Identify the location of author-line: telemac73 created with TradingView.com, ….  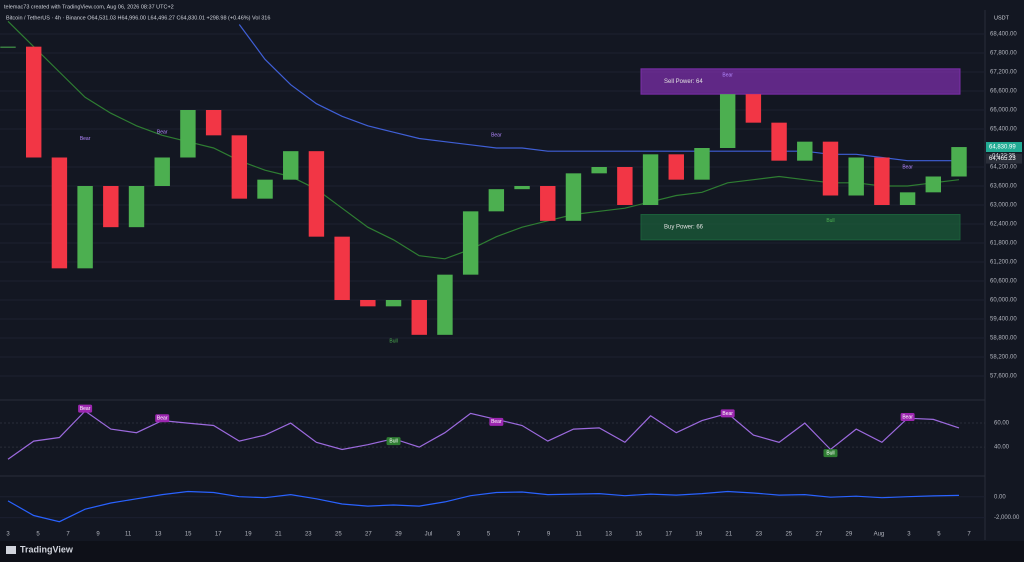
(89, 7).